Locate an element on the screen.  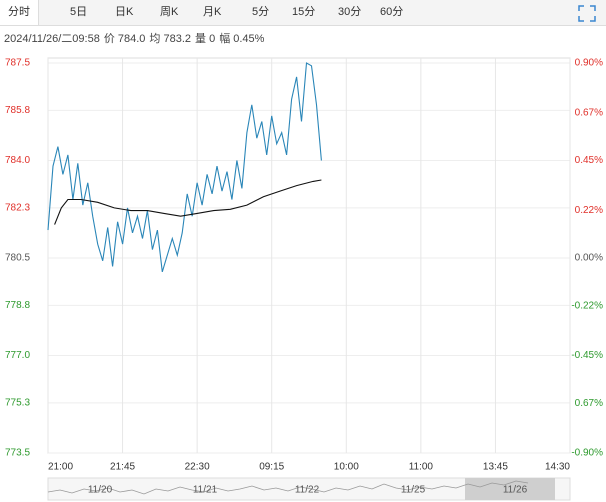
info-item: 幅 0.45% is located at coordinates (242, 39).